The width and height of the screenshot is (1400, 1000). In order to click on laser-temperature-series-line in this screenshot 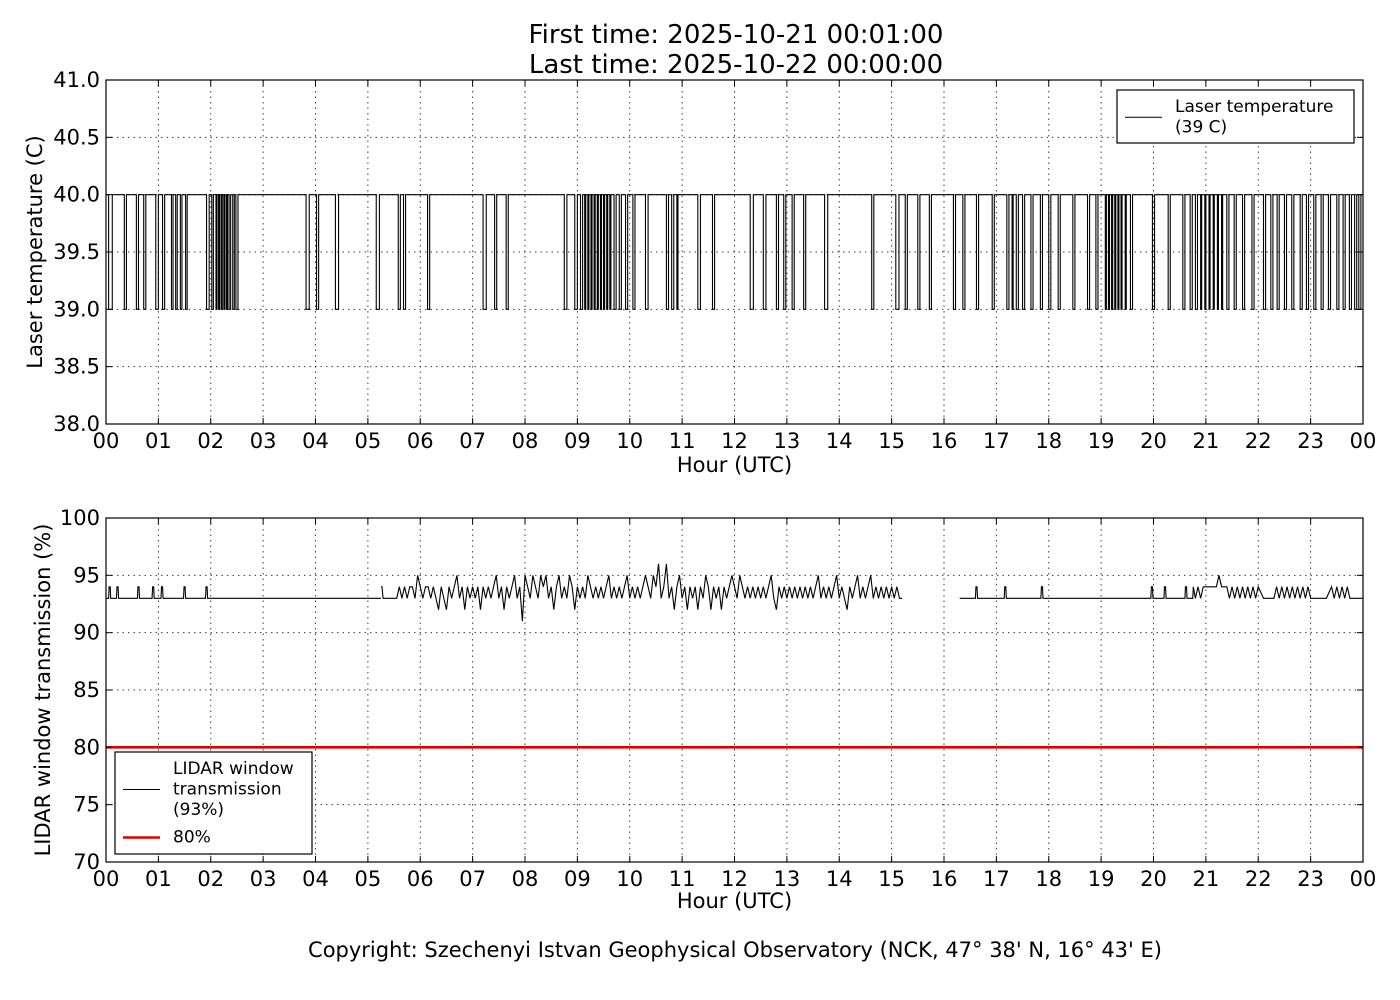, I will do `click(734, 252)`.